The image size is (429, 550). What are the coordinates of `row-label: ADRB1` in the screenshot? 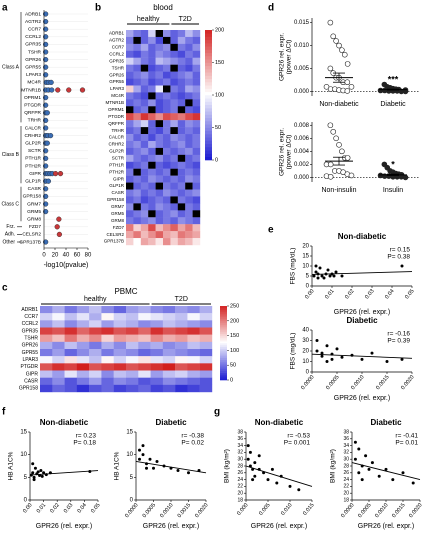 It's located at (117, 33).